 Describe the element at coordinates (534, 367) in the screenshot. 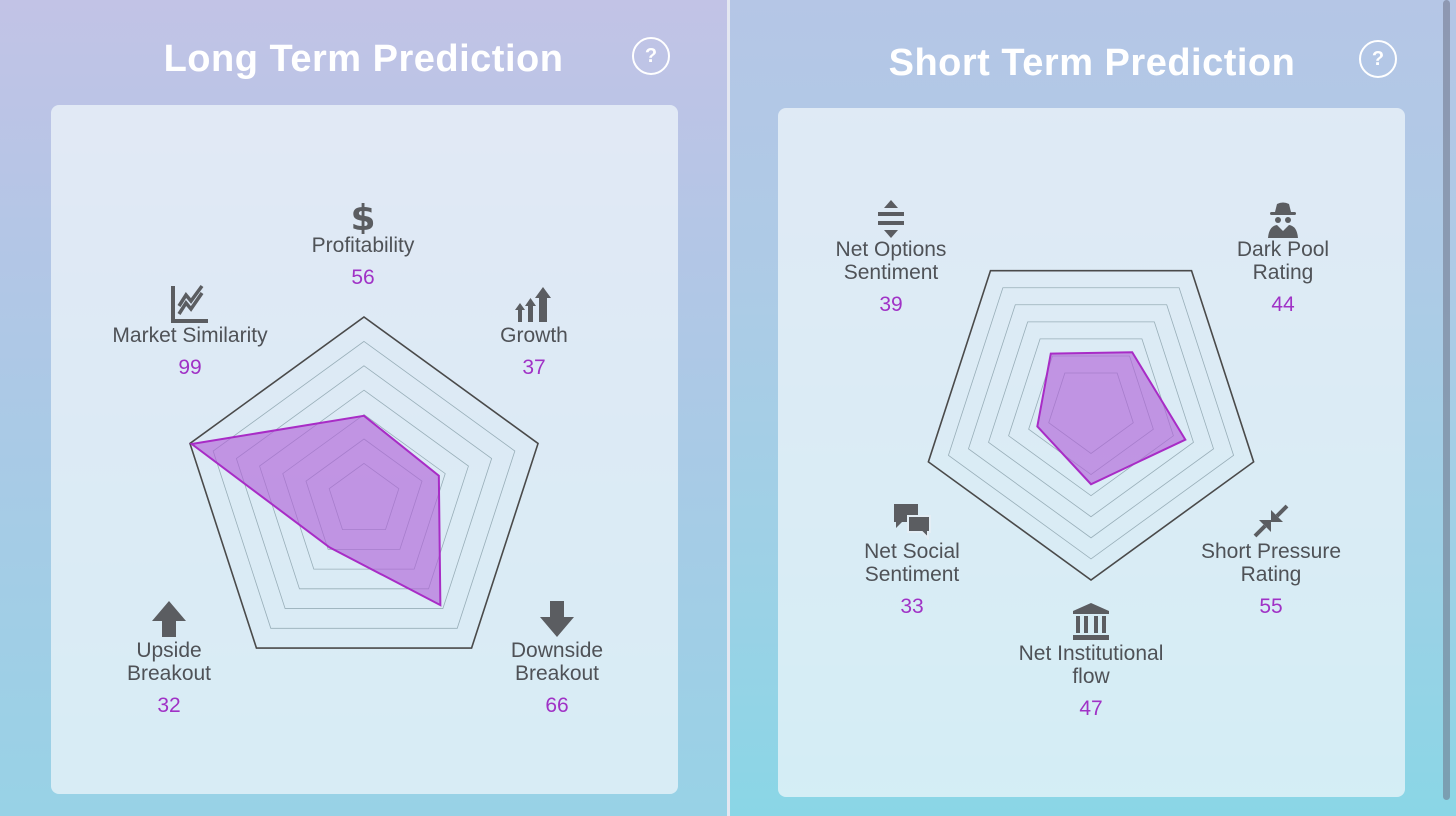

I see `axis-value: 37` at that location.